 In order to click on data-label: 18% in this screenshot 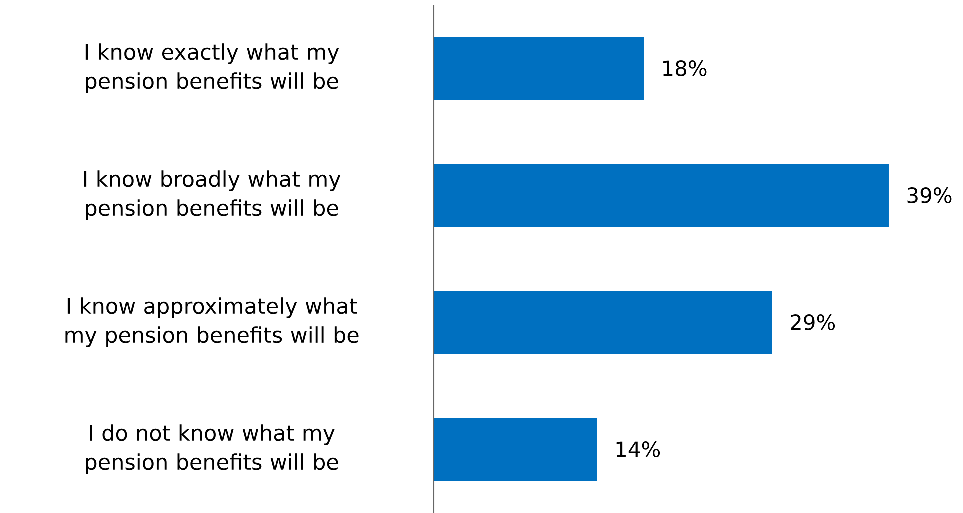, I will do `click(685, 68)`.